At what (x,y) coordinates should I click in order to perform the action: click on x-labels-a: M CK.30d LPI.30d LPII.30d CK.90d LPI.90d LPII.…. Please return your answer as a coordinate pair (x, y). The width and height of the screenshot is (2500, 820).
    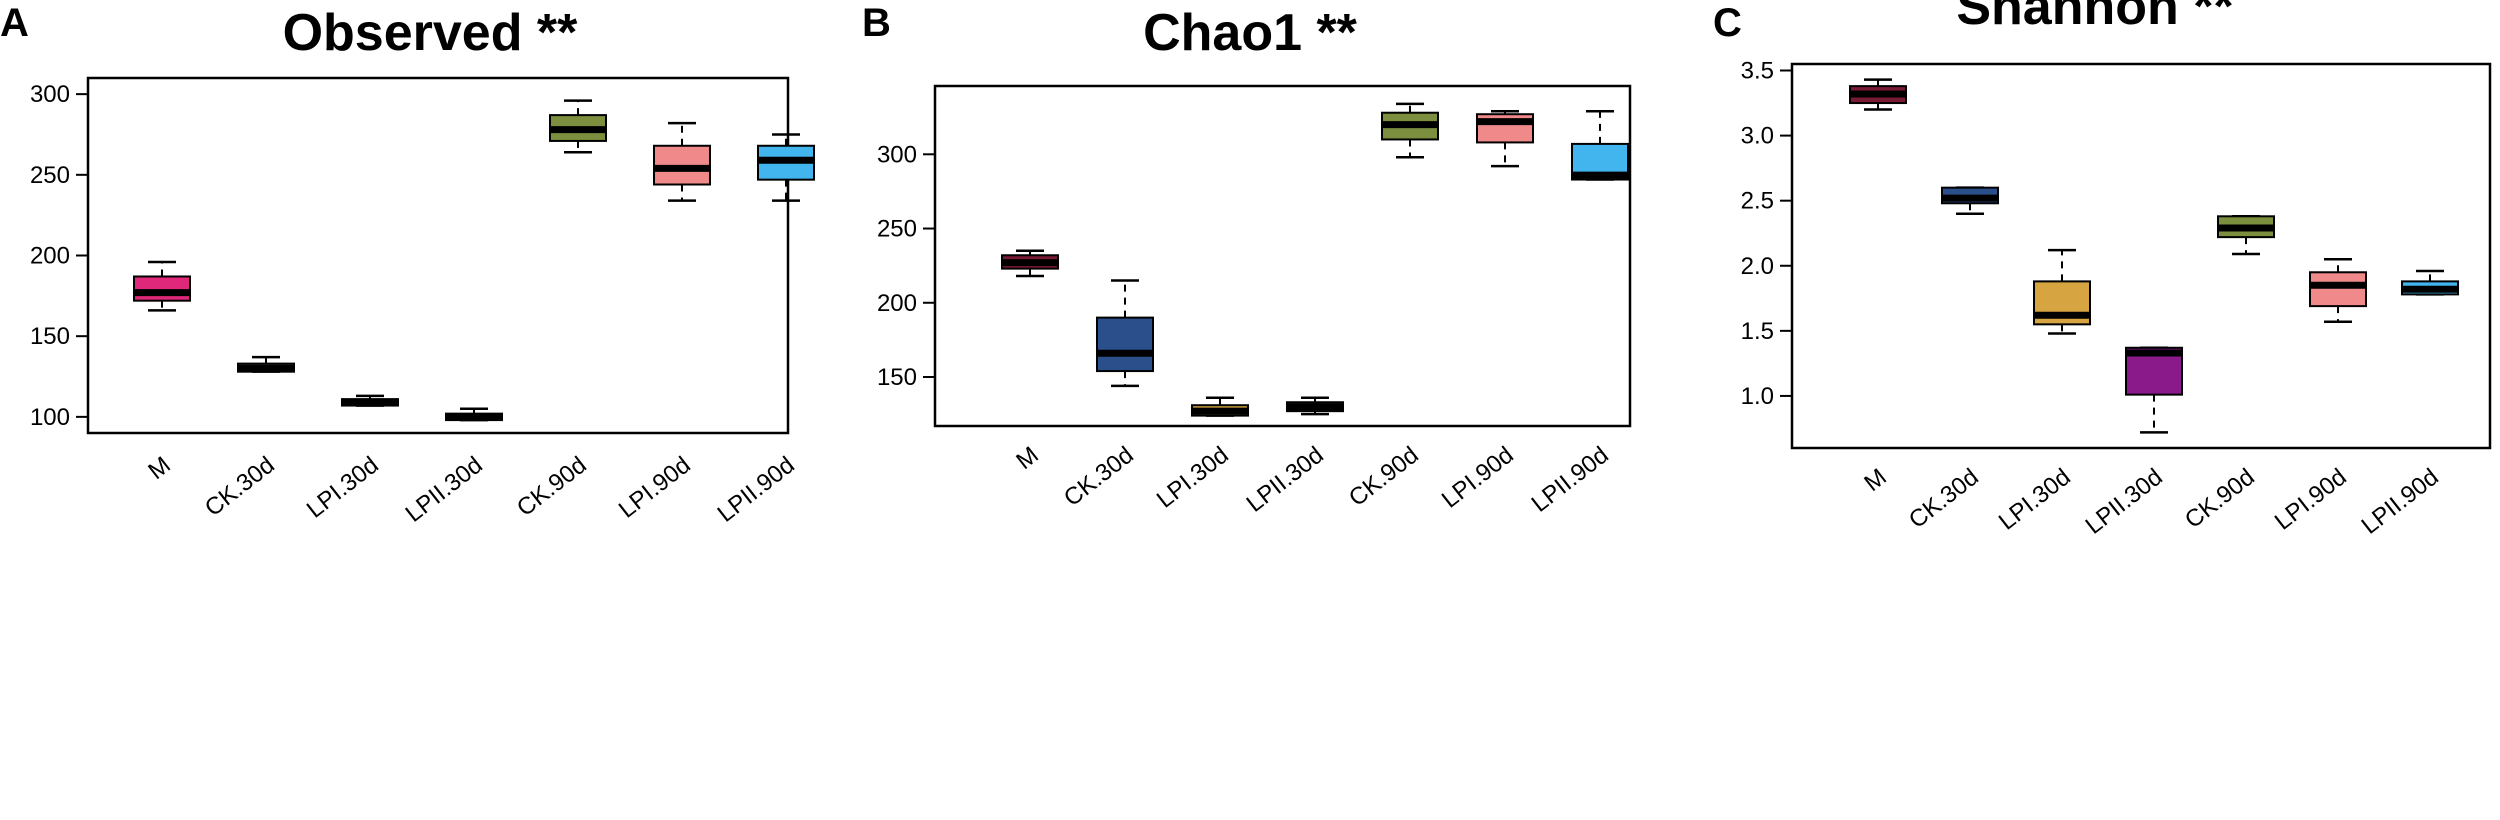
    Looking at the image, I should click on (471, 489).